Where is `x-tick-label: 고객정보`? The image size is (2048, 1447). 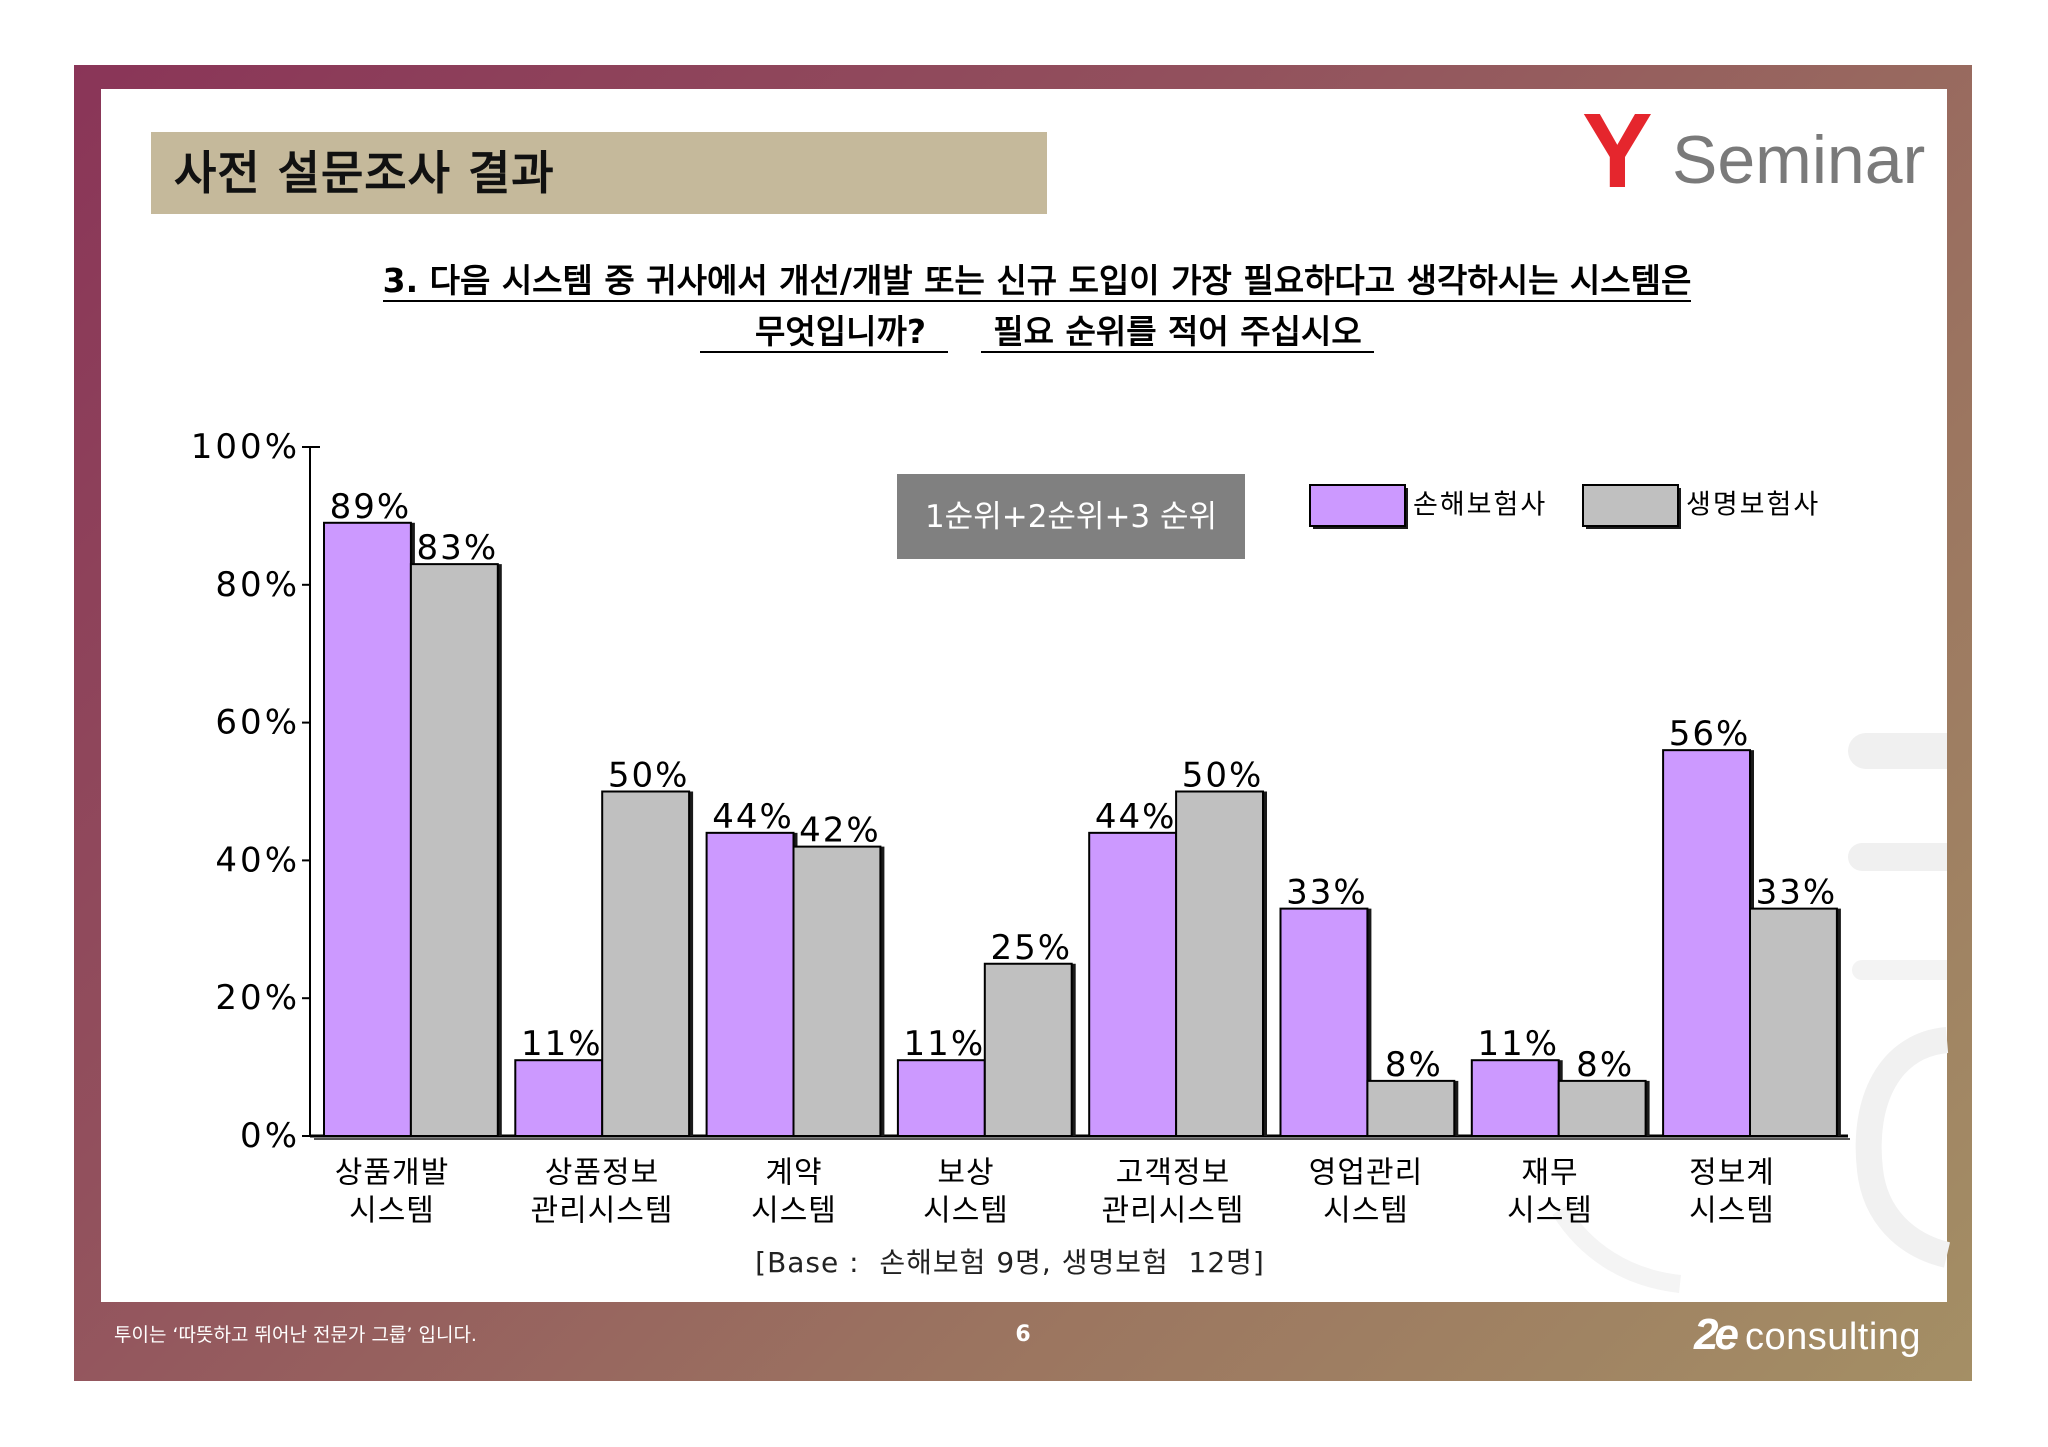
x-tick-label: 고객정보 is located at coordinates (1173, 1173).